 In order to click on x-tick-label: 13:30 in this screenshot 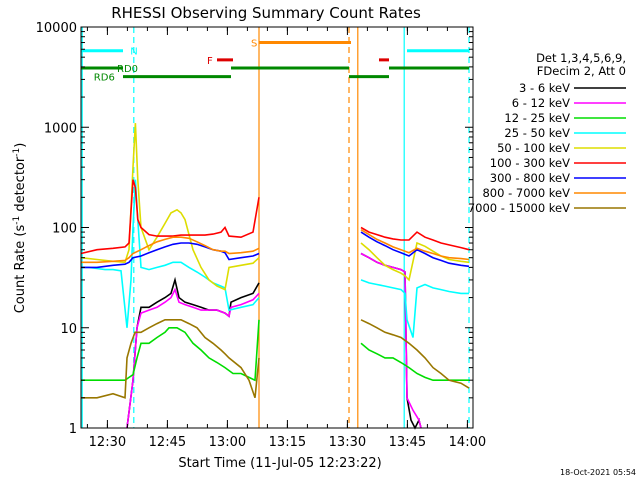, I will do `click(347, 442)`.